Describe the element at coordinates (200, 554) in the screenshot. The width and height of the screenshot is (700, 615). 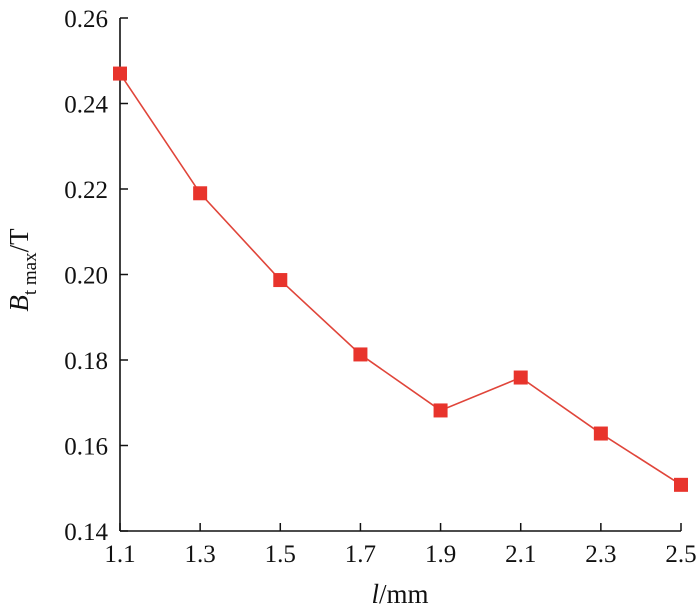
I see `x-tick-label: 1.3` at that location.